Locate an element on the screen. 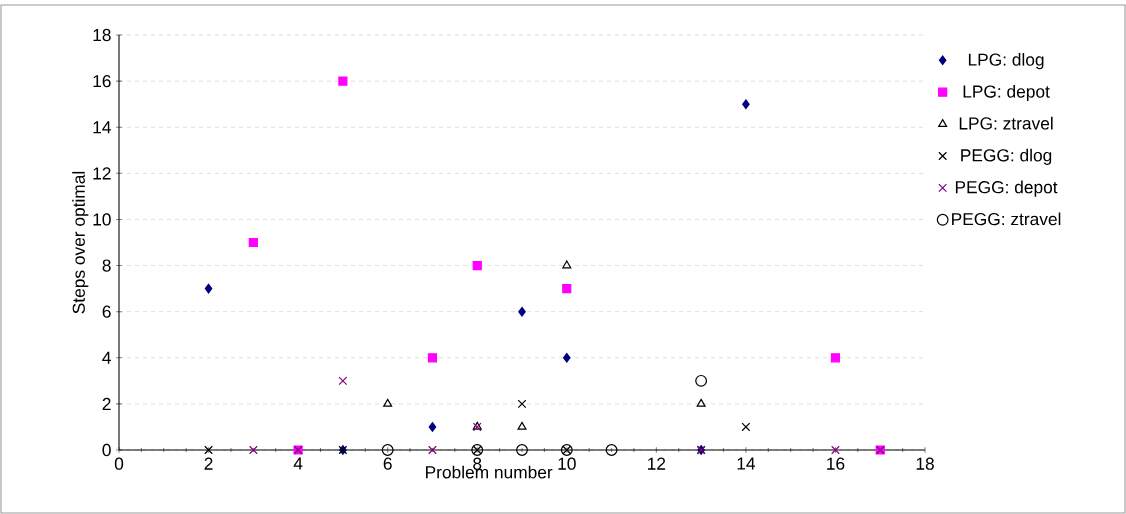  x-tick-label: 4 is located at coordinates (298, 463).